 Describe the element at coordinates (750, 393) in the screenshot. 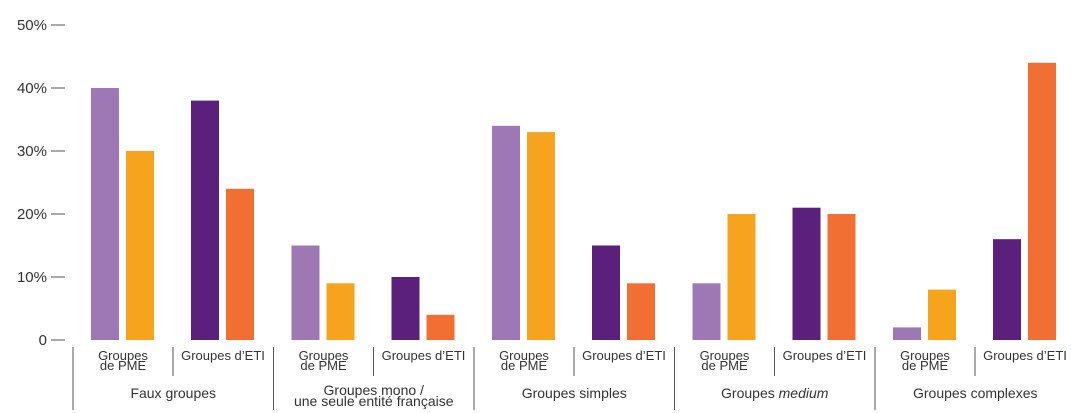

I see `group-label-text: Groupes` at that location.